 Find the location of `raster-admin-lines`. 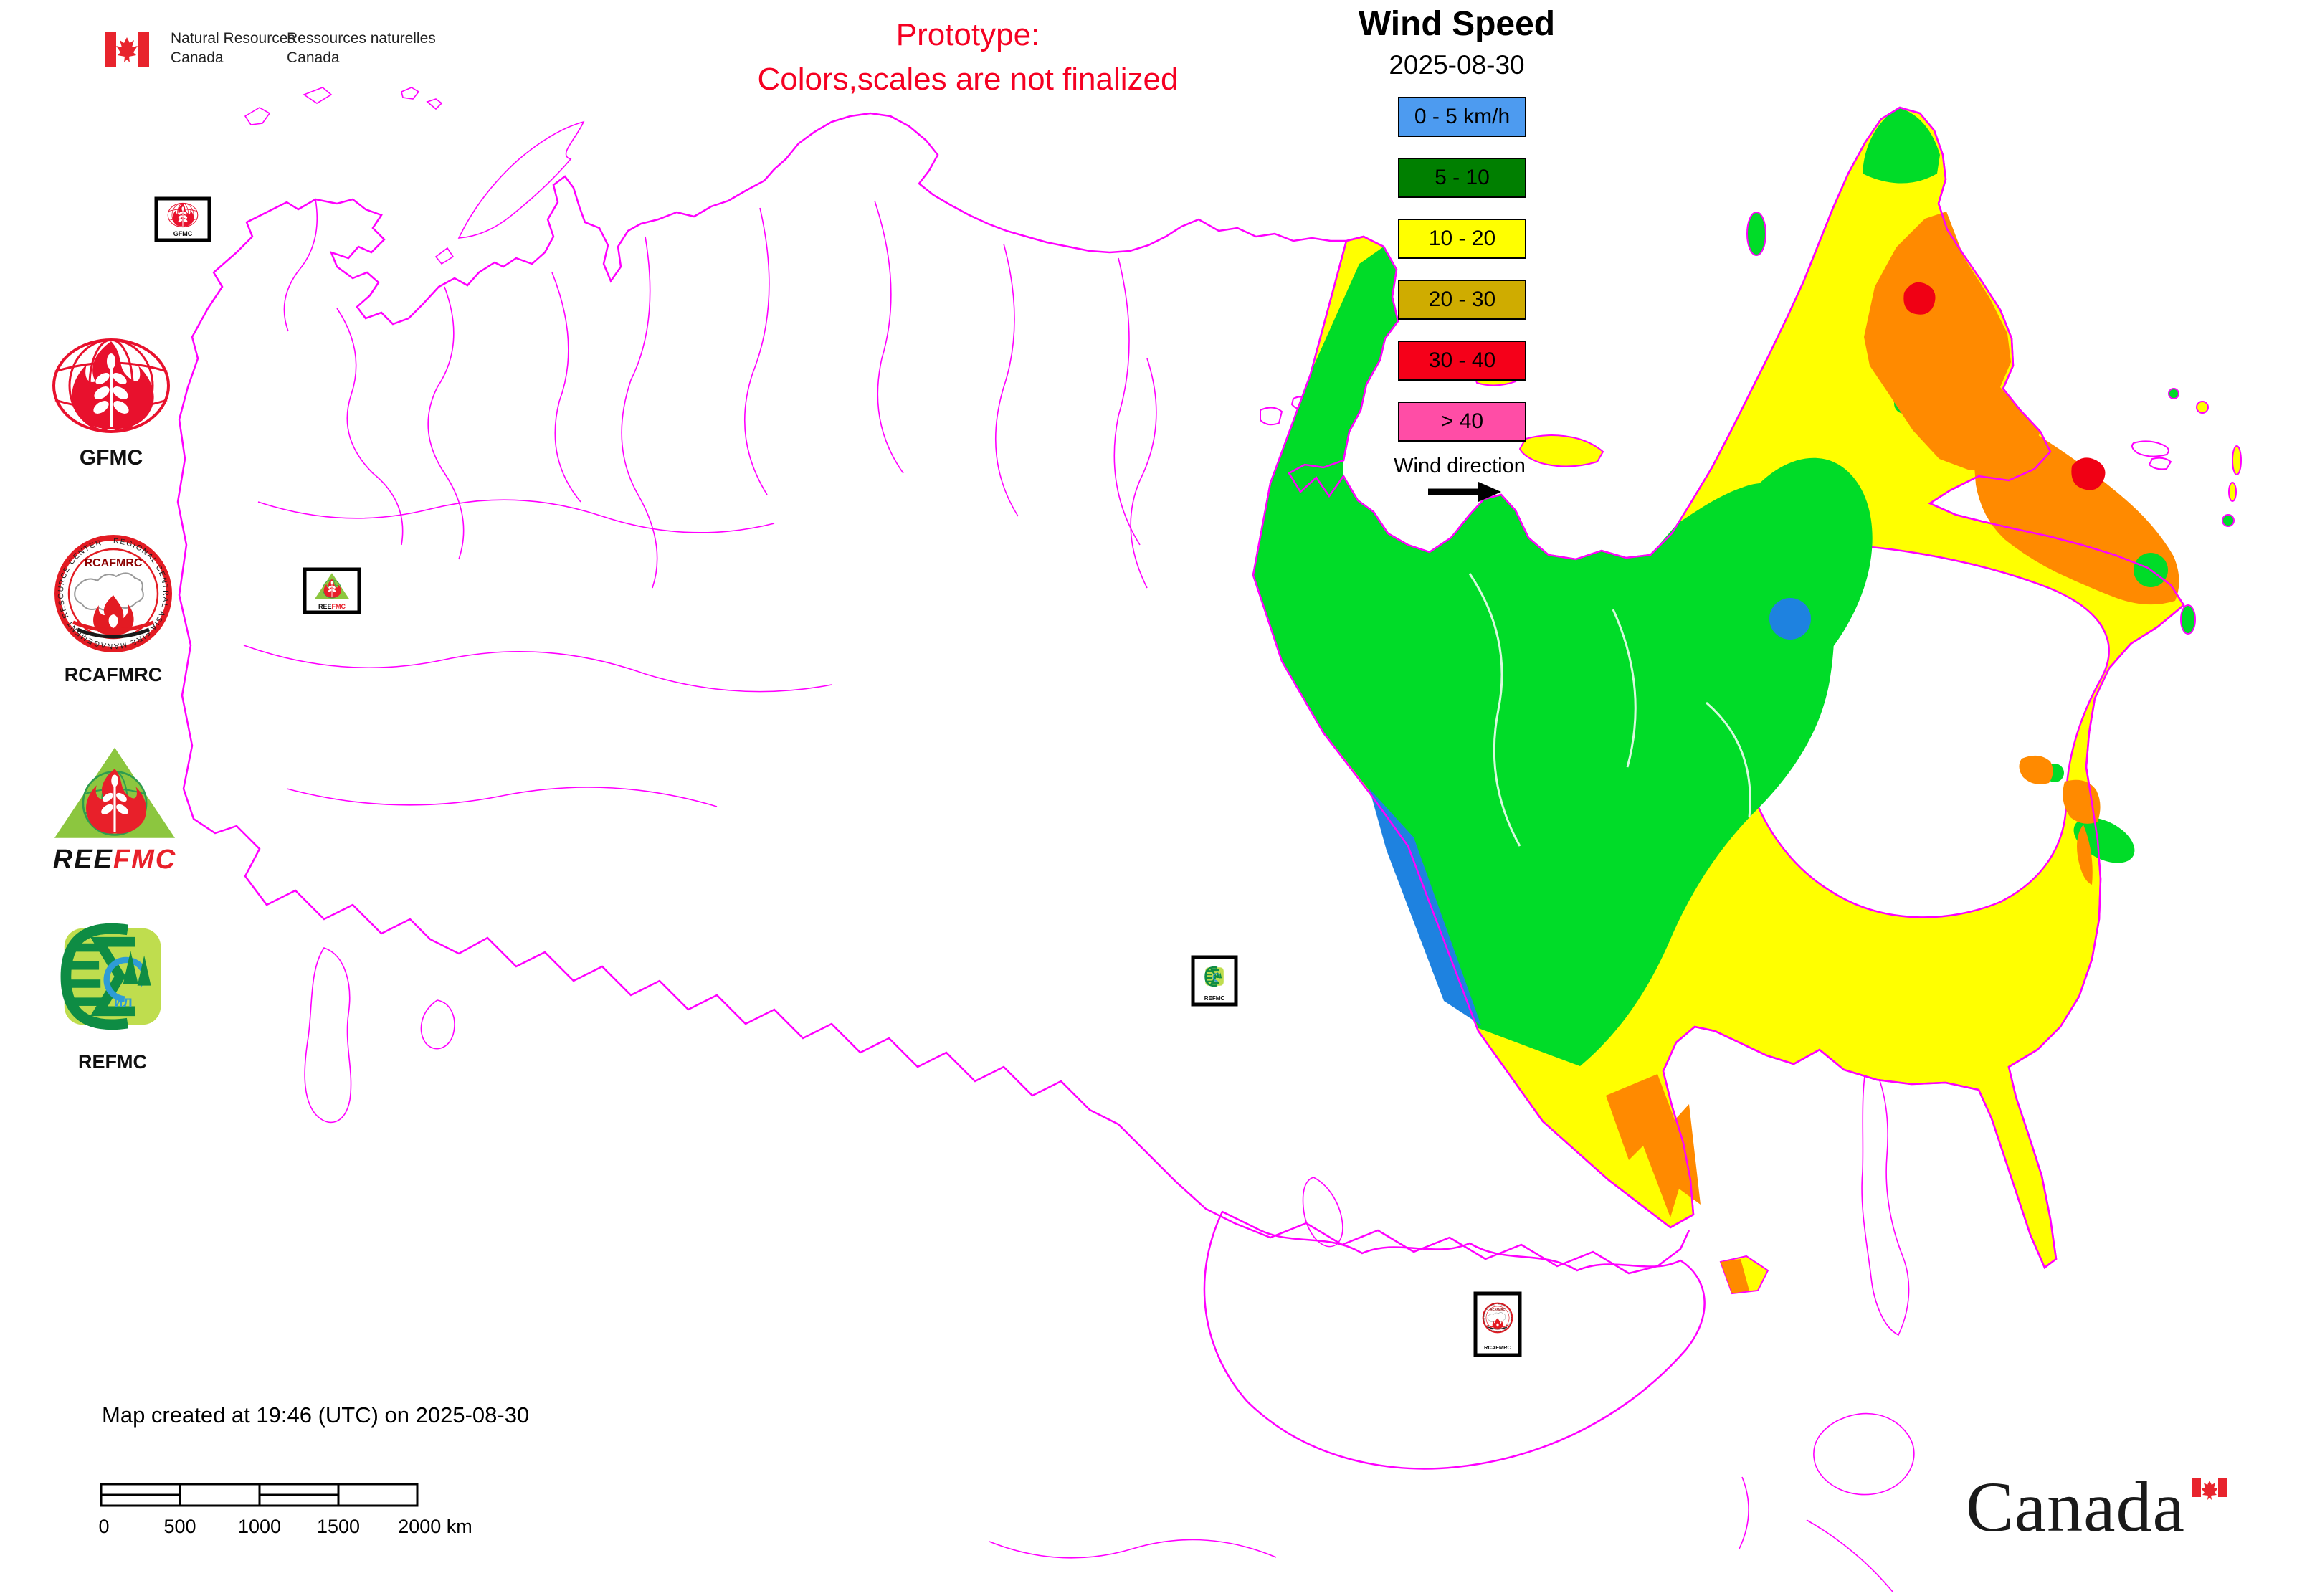

raster-admin-lines is located at coordinates (1610, 710).